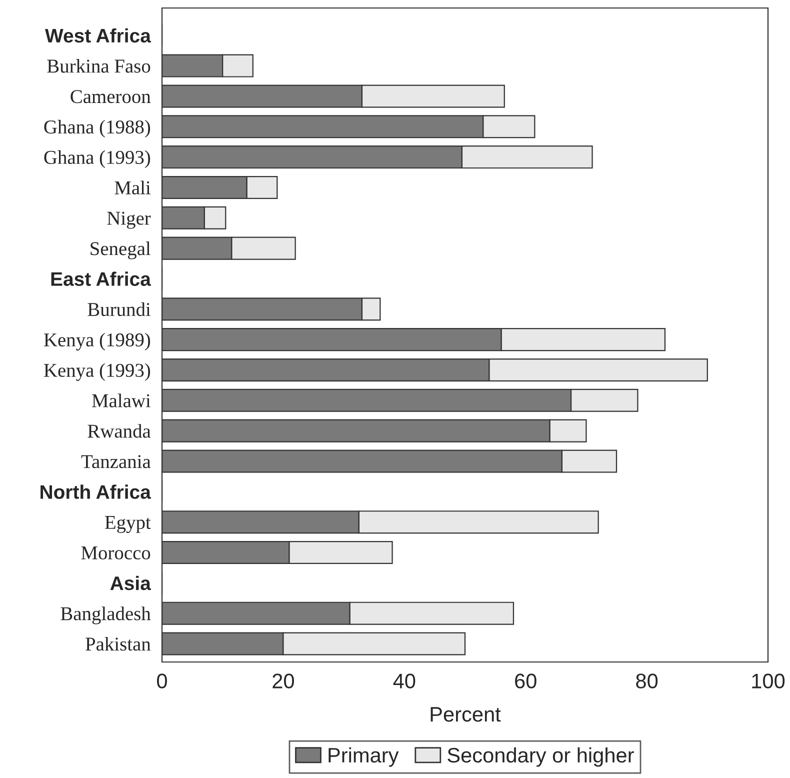 The image size is (790, 778). Describe the element at coordinates (110, 97) in the screenshot. I see `y-tick-label: Cameroon` at that location.